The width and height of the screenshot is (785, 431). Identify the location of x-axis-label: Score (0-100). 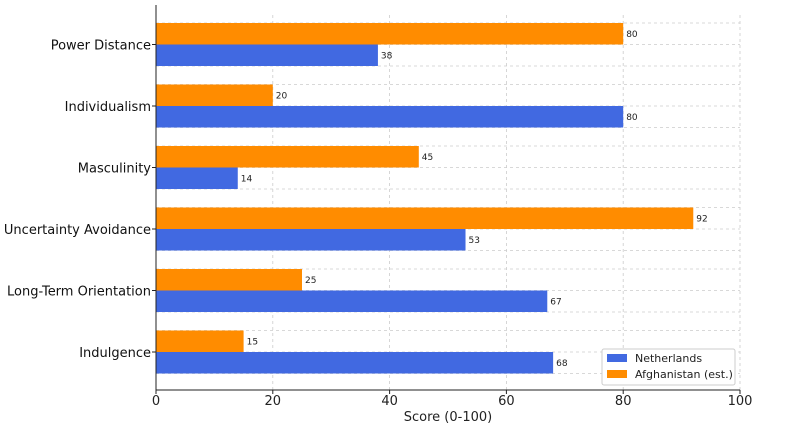
(448, 417).